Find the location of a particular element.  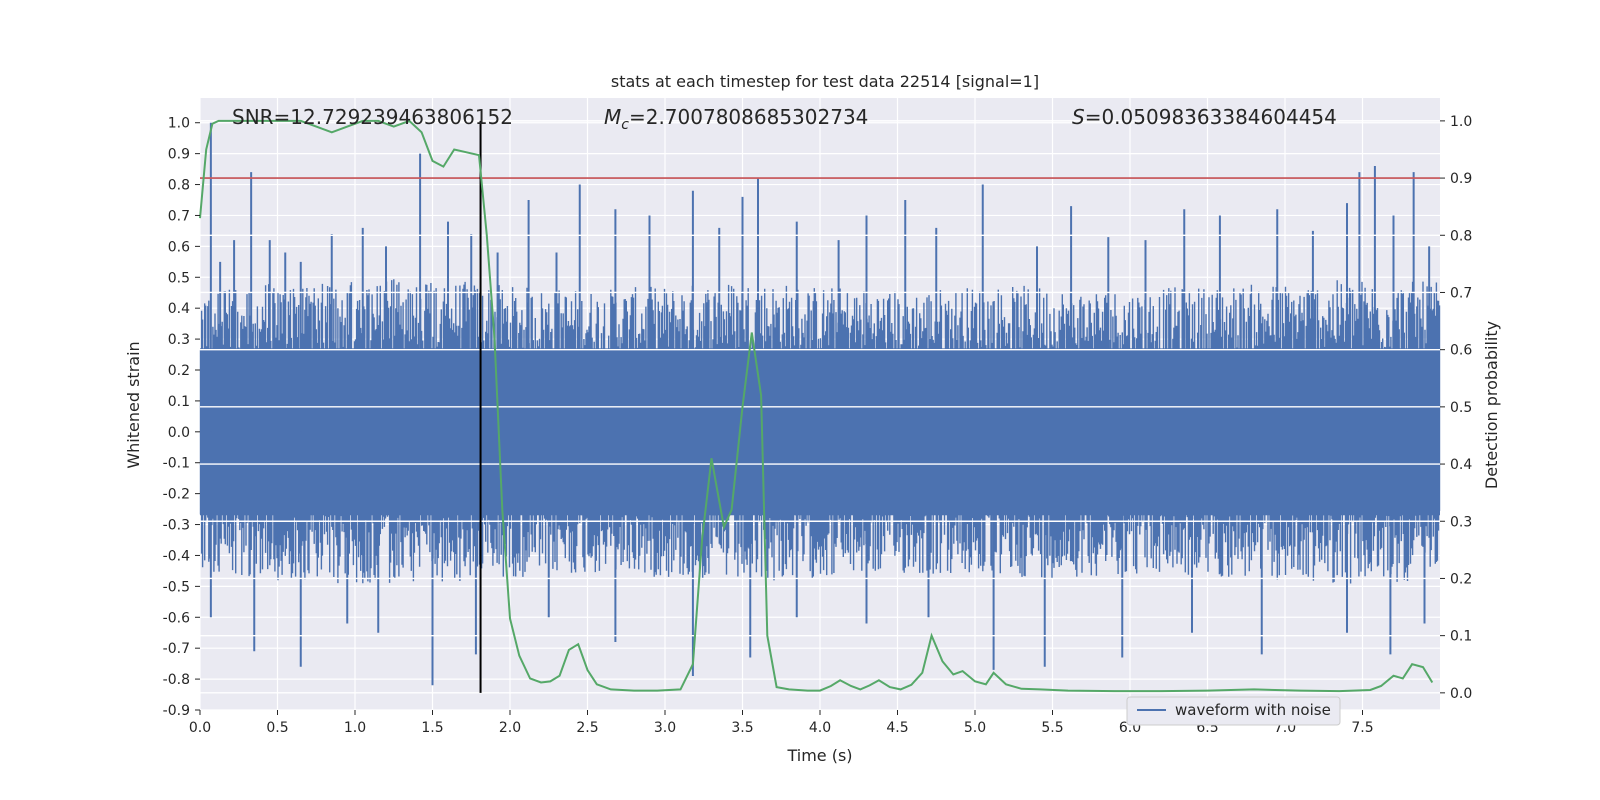

right-y-tick-label: 0.0 is located at coordinates (1461, 694).